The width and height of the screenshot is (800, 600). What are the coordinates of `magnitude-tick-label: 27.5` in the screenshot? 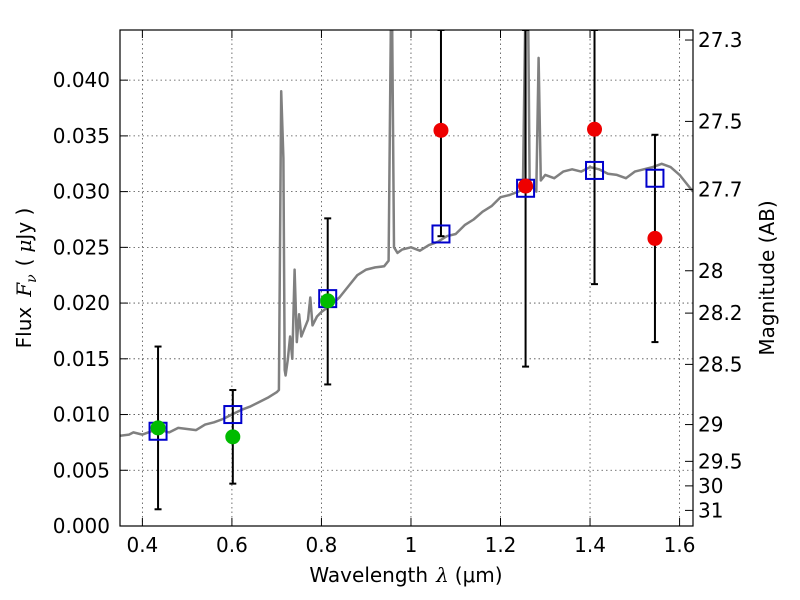 It's located at (720, 121).